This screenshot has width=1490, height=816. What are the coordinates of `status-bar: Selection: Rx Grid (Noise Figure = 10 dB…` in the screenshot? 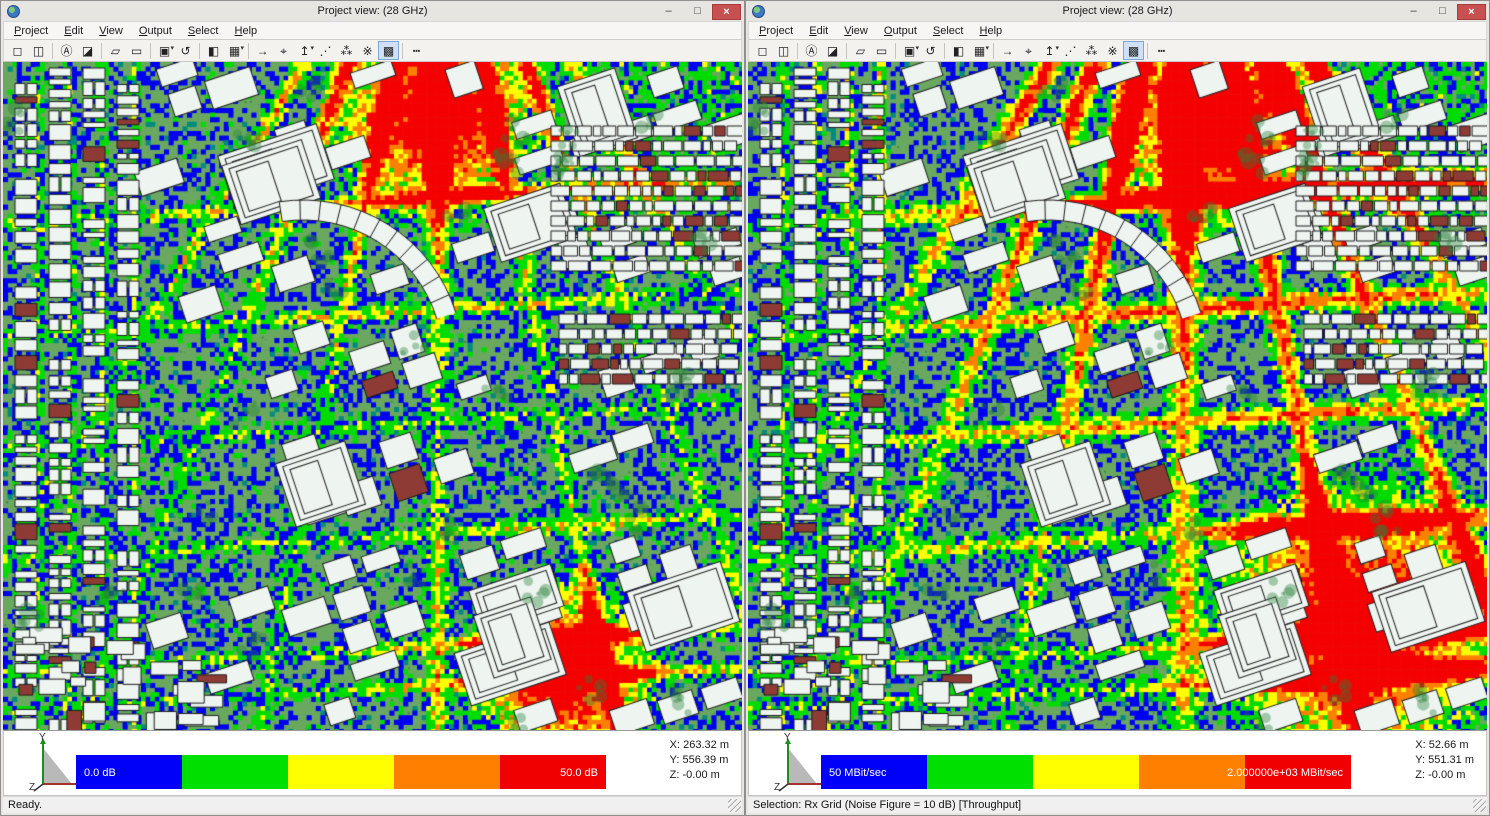 It's located at (1117, 804).